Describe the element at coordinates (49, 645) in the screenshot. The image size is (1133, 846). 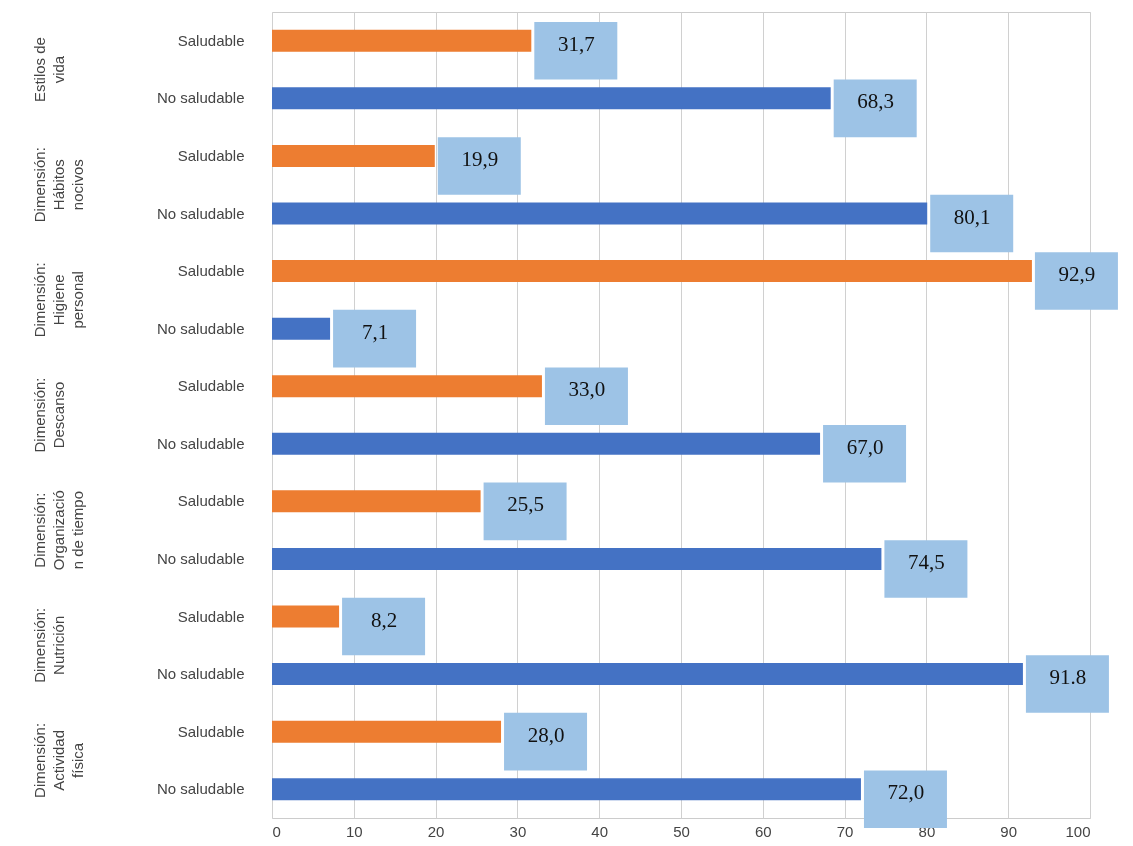
I see `text: Dimensión: Nutrición` at that location.